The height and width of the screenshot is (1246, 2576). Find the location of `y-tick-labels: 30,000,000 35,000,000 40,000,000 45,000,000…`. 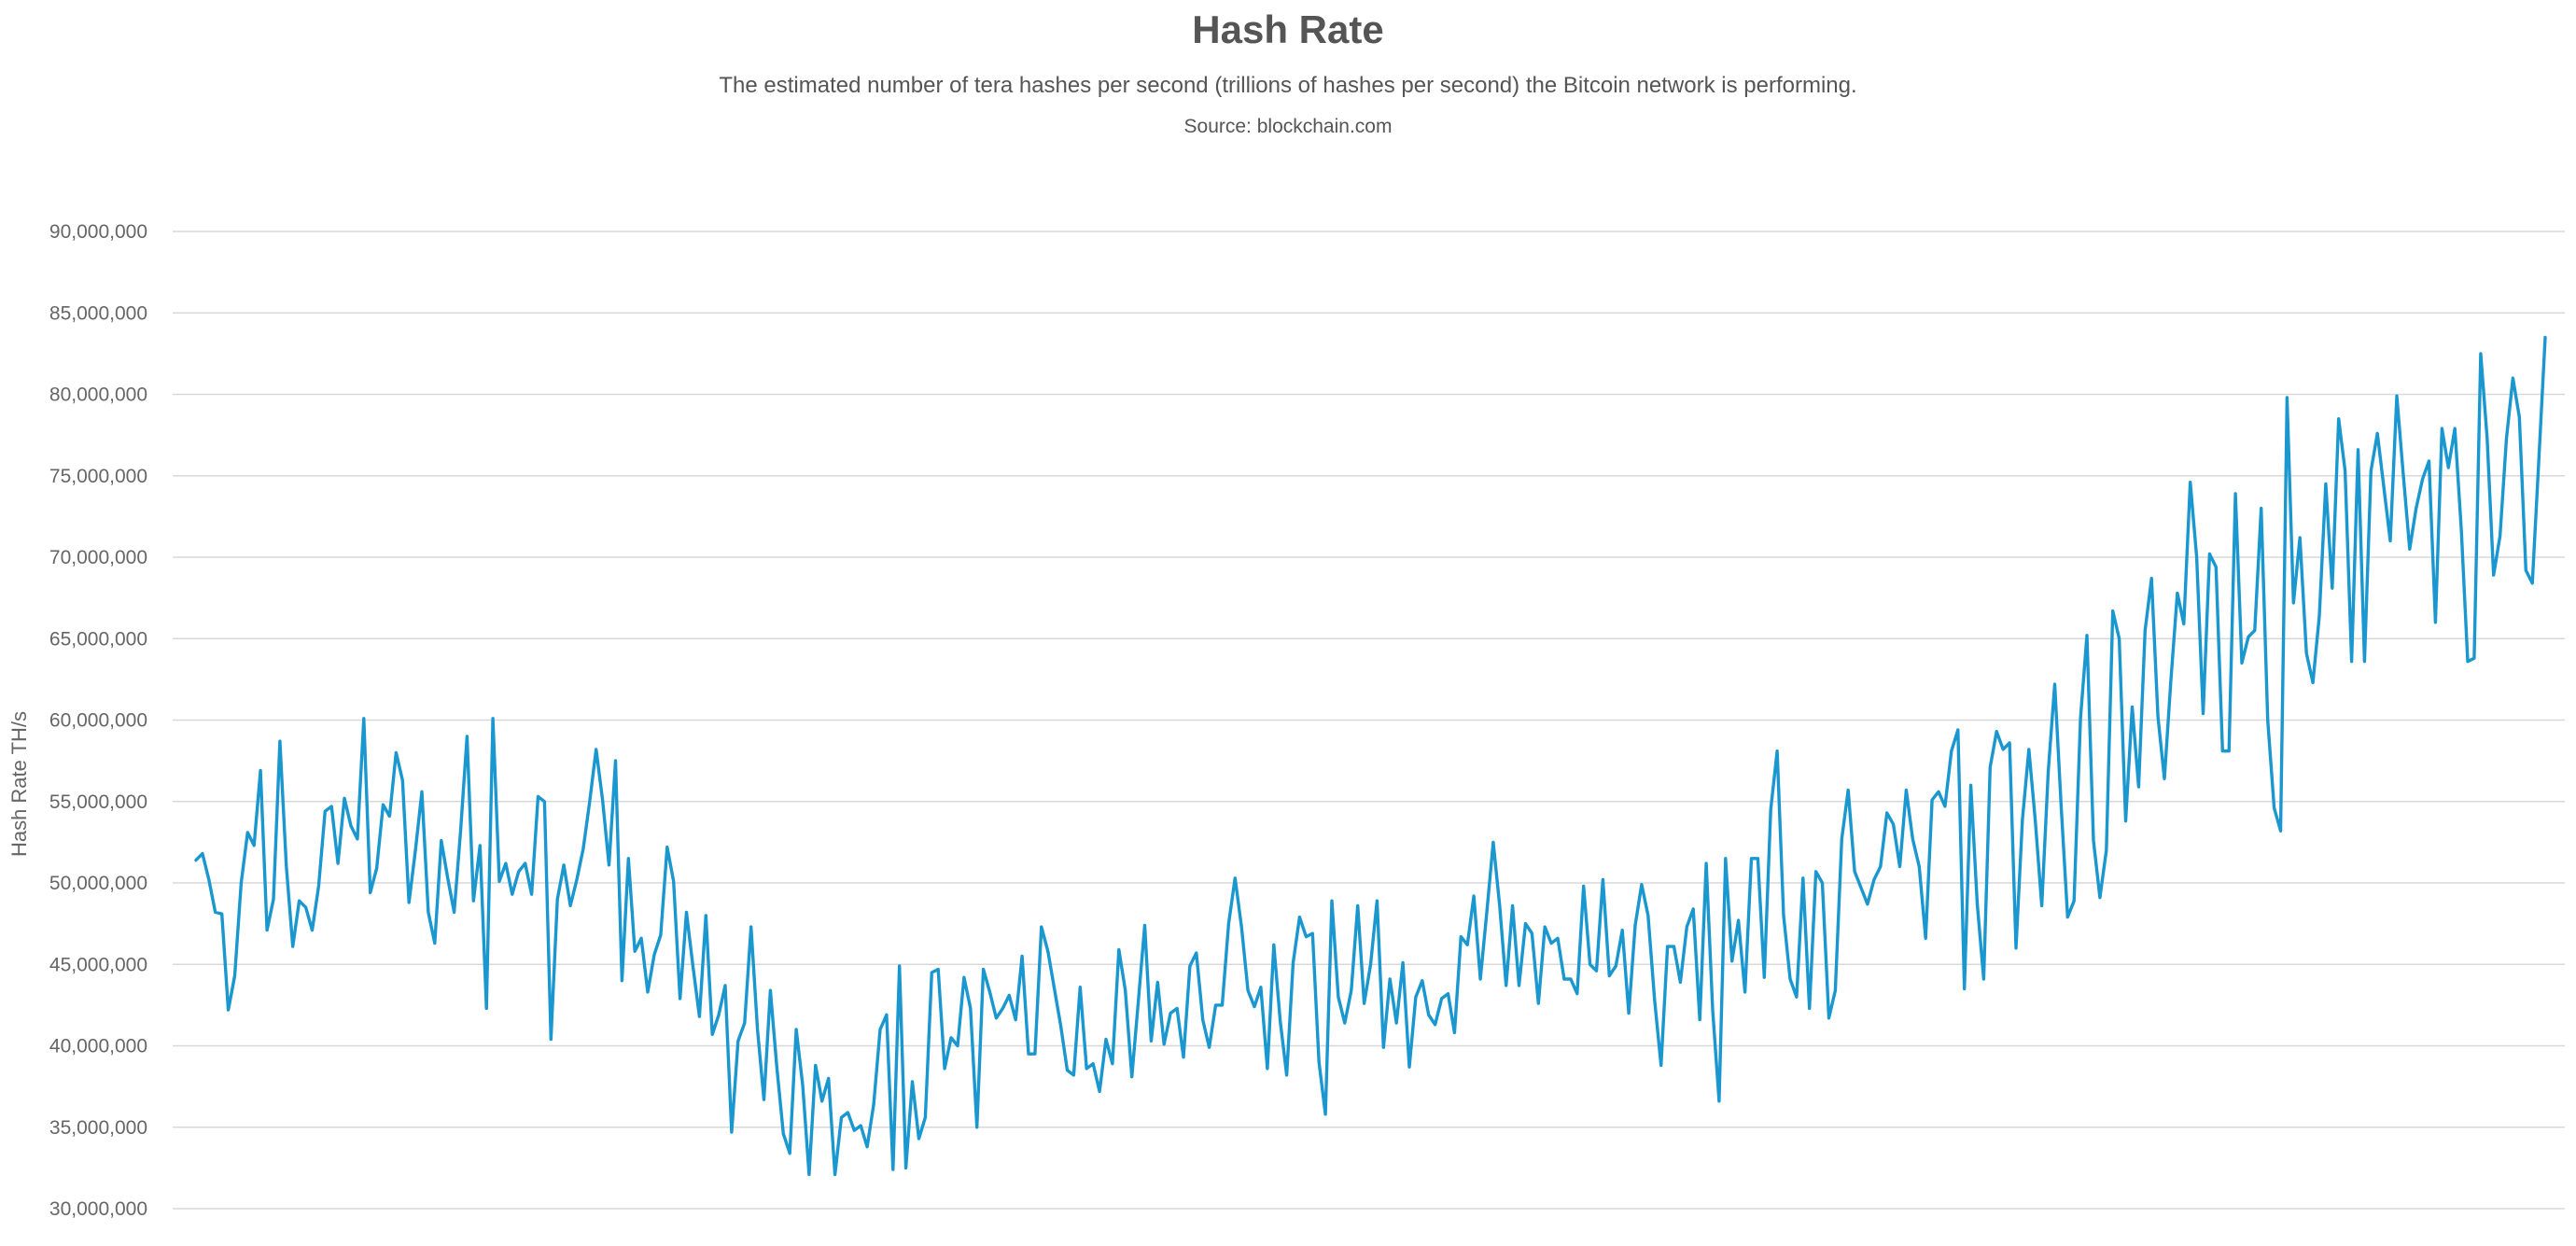

y-tick-labels: 30,000,000 35,000,000 40,000,000 45,000,000… is located at coordinates (98, 720).